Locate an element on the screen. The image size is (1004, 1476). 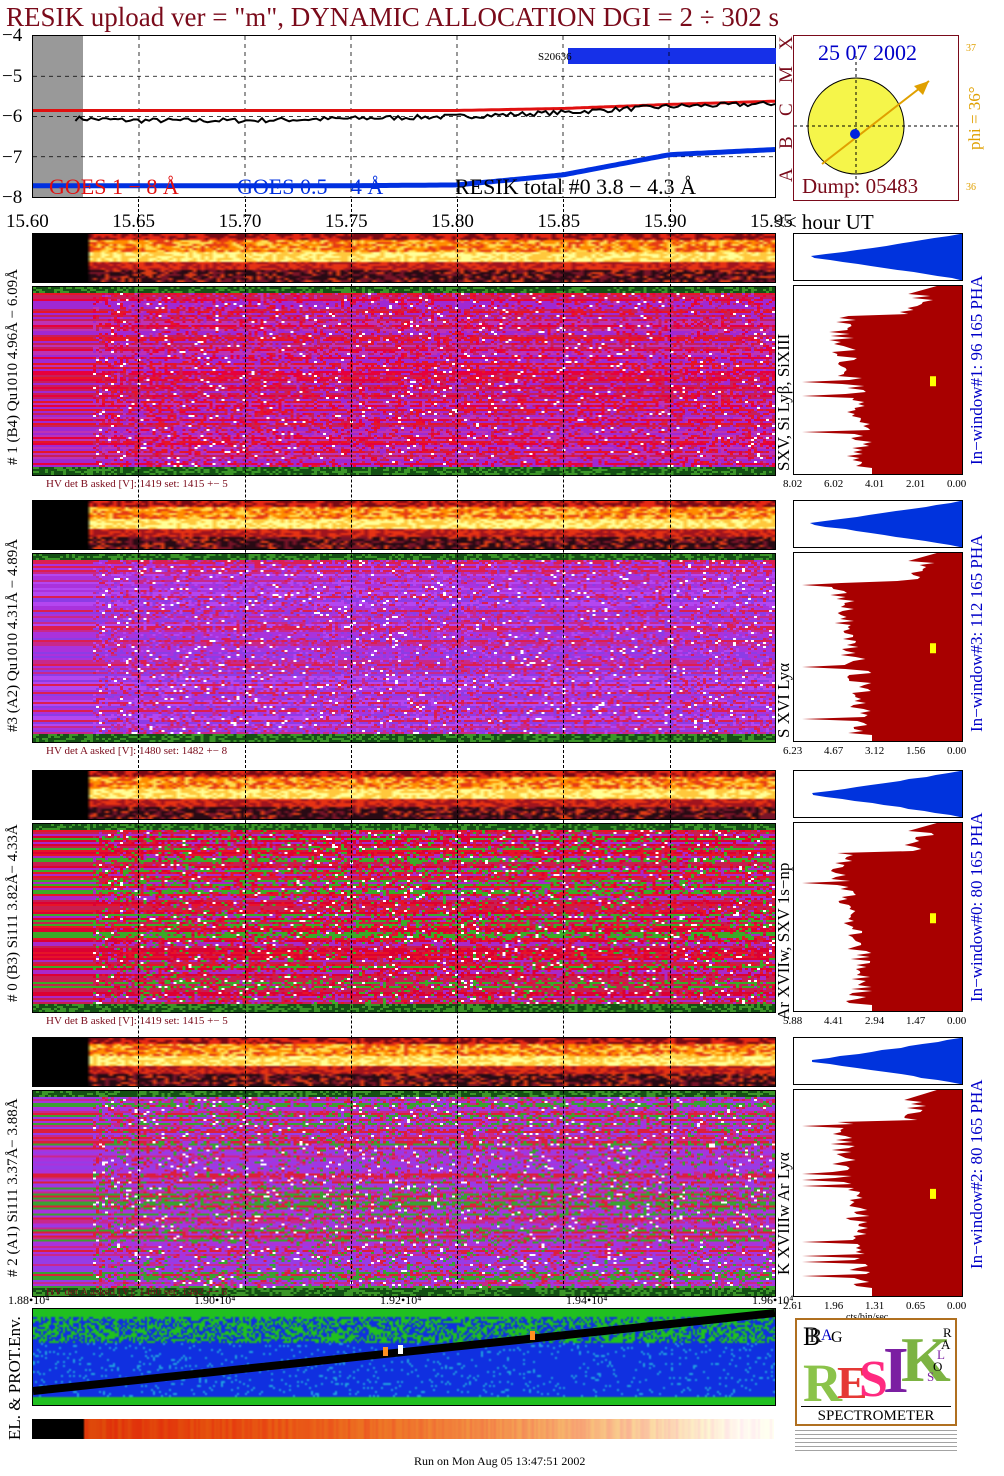
logo-letter-a: A is located at coordinates (827, 1335).